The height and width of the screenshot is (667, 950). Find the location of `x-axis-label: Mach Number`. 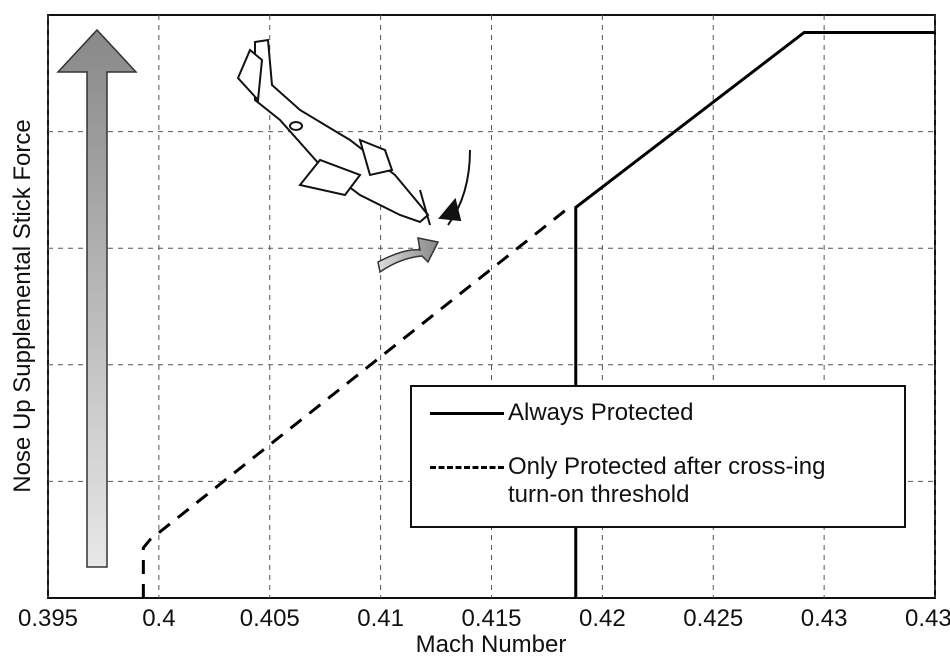

x-axis-label: Mach Number is located at coordinates (491, 644).